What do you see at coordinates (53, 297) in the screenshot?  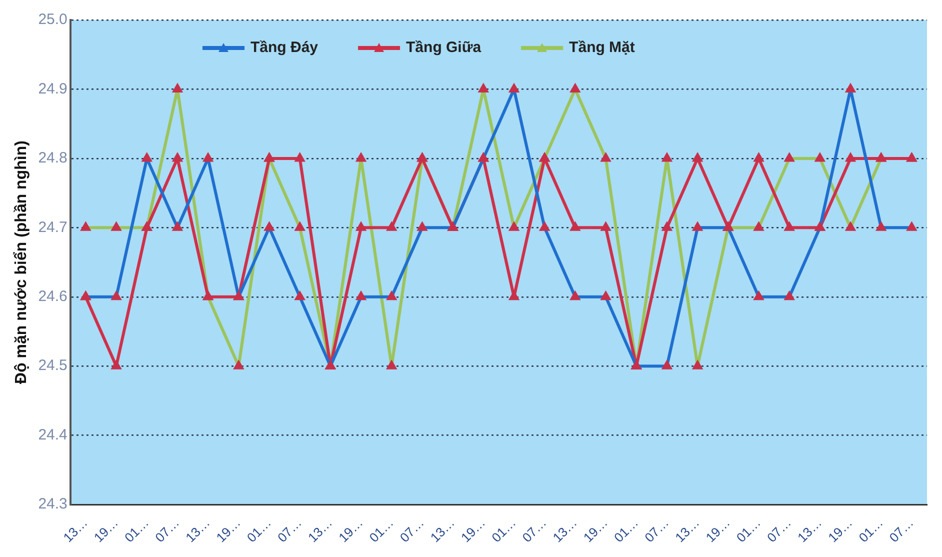 I see `y-tick-label: 24.6` at bounding box center [53, 297].